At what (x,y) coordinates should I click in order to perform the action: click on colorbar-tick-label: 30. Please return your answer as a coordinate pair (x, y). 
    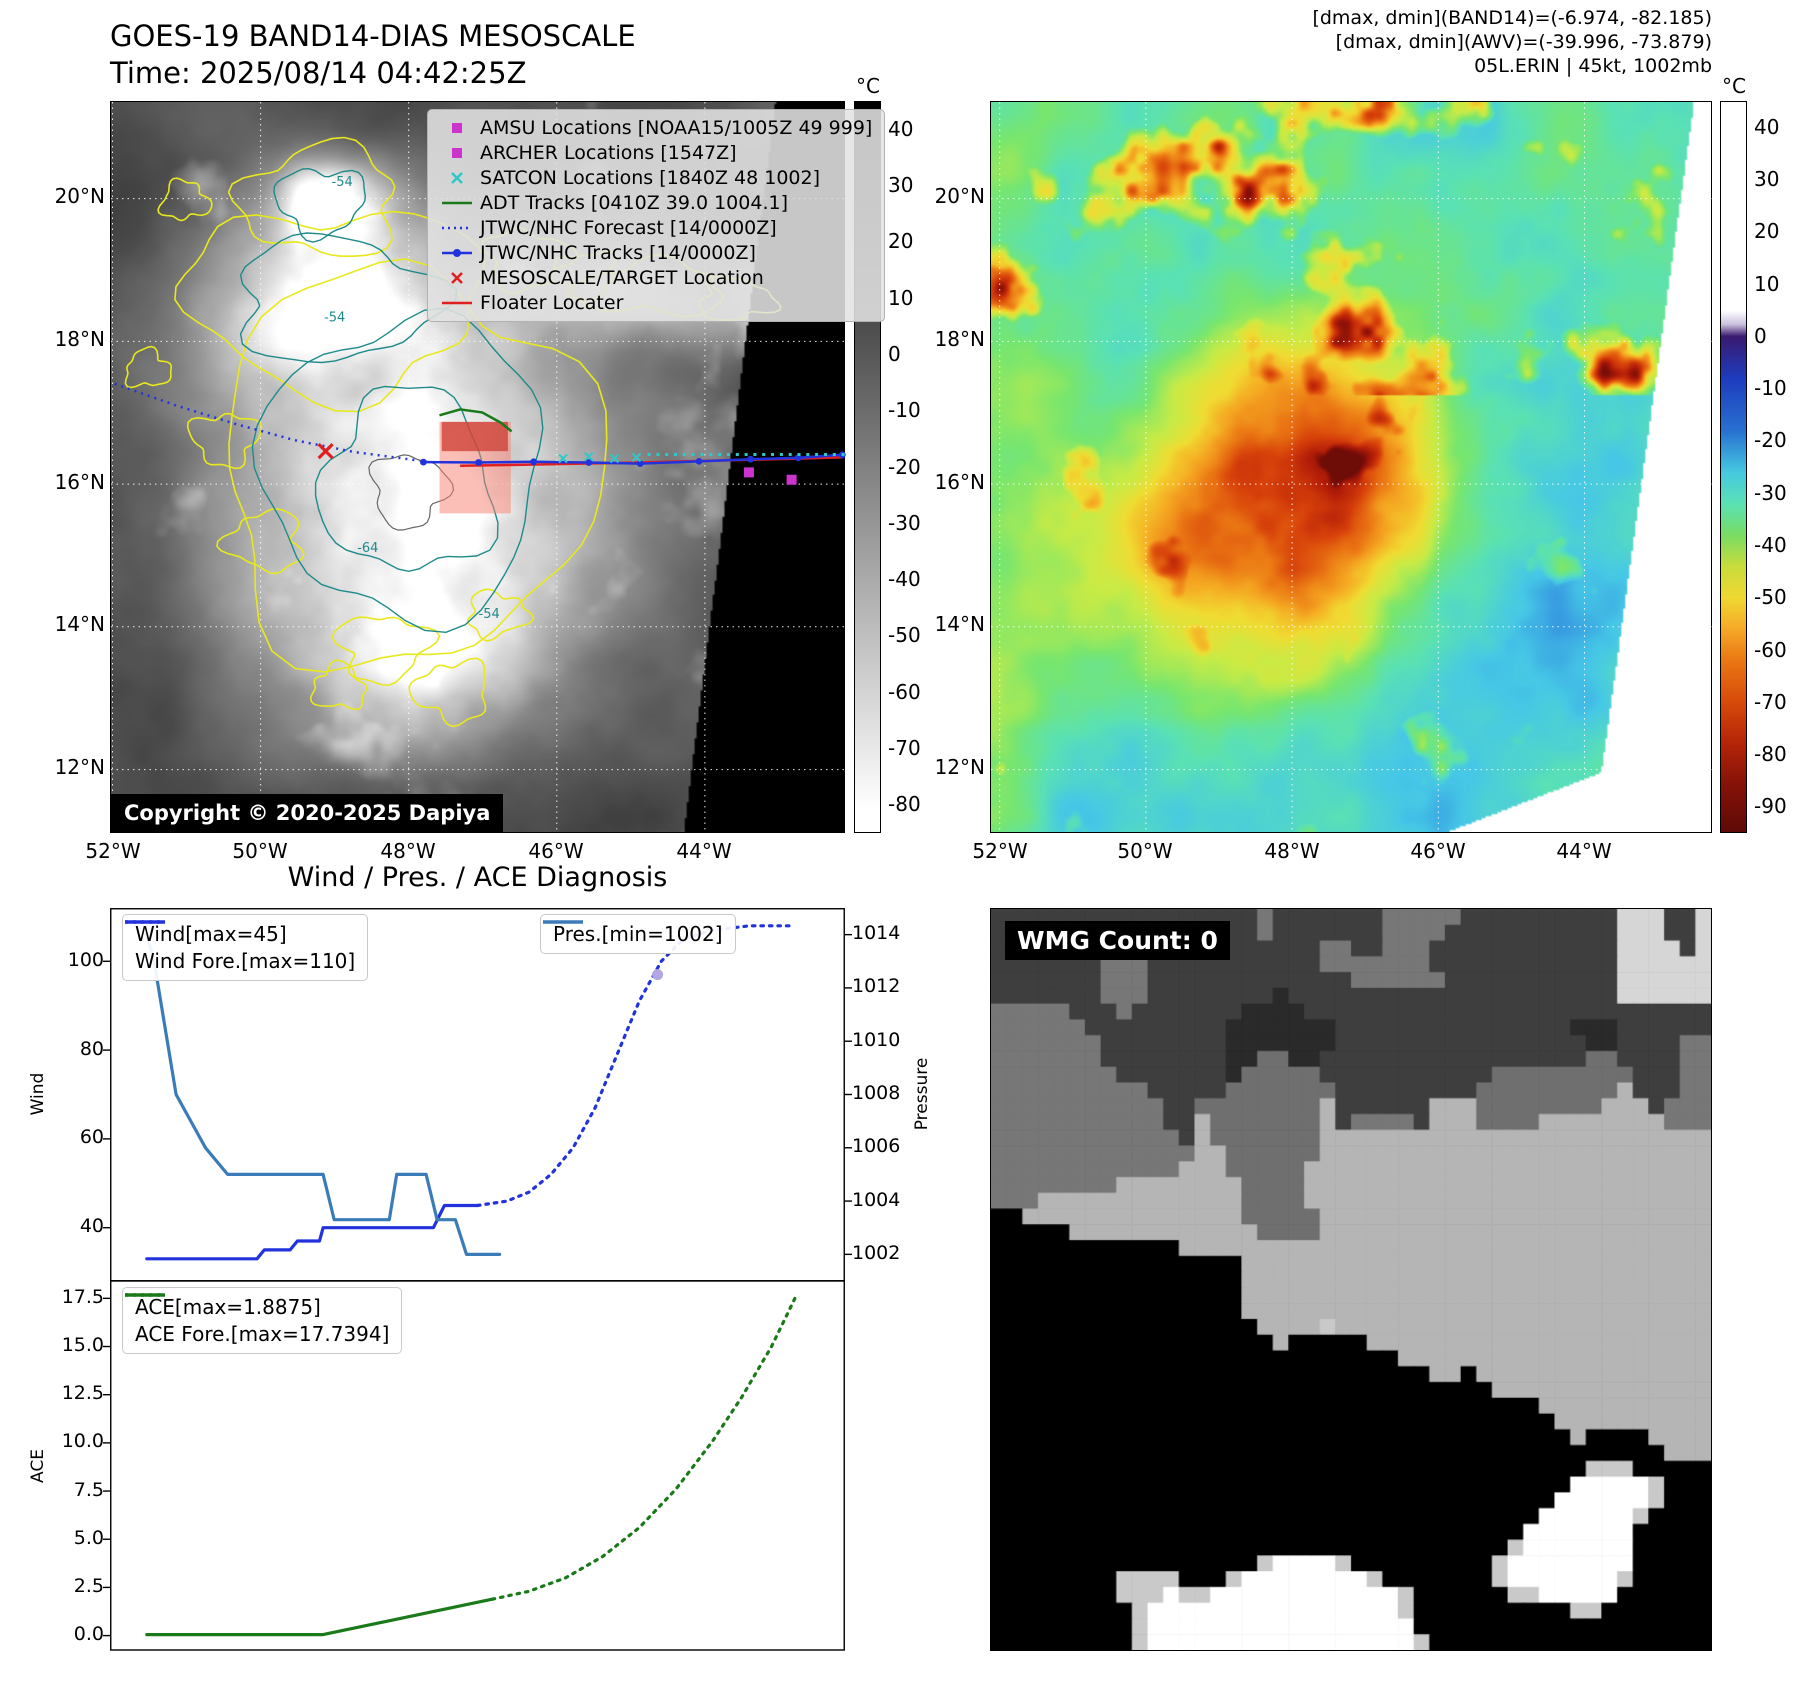
    Looking at the image, I should click on (1767, 179).